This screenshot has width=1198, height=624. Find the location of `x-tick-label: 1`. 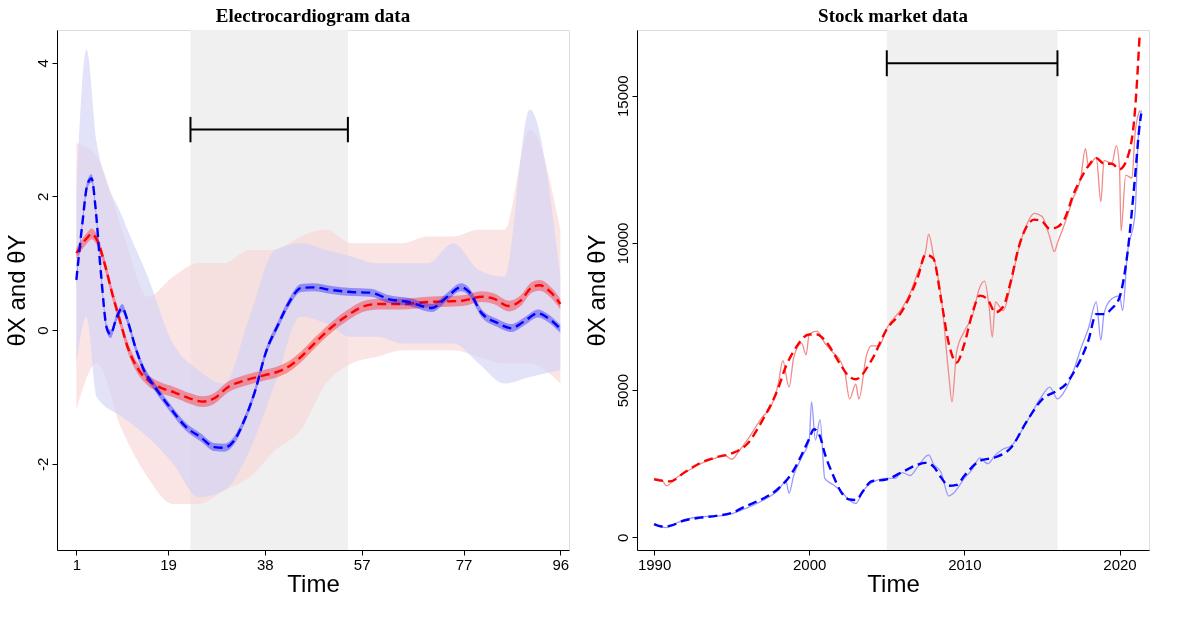

x-tick-label: 1 is located at coordinates (77, 564).